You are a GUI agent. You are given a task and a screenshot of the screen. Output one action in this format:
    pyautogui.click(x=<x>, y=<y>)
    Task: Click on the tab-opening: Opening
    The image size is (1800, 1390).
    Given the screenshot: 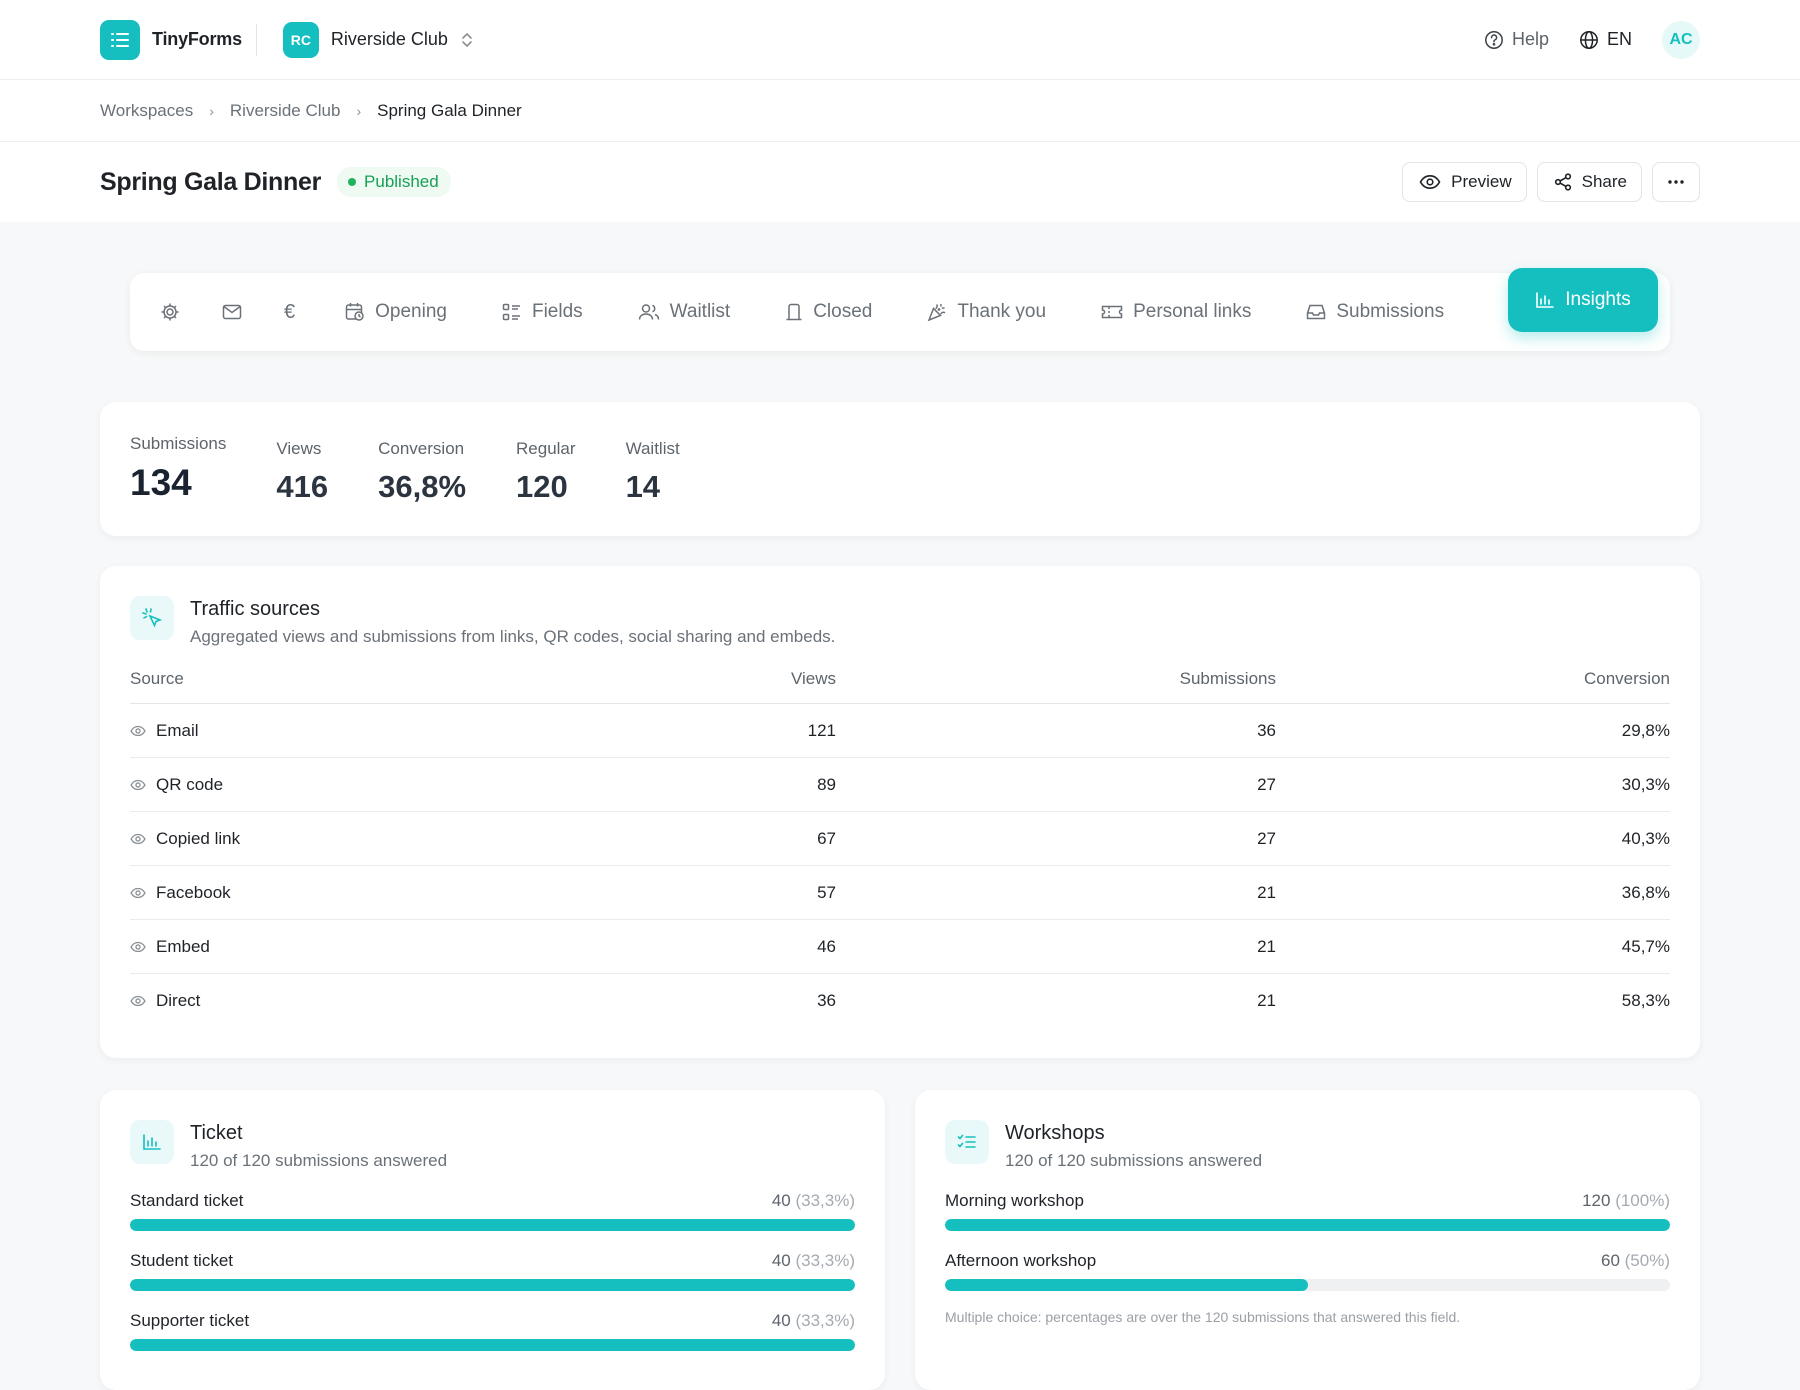 What is the action you would take?
    pyautogui.click(x=396, y=312)
    